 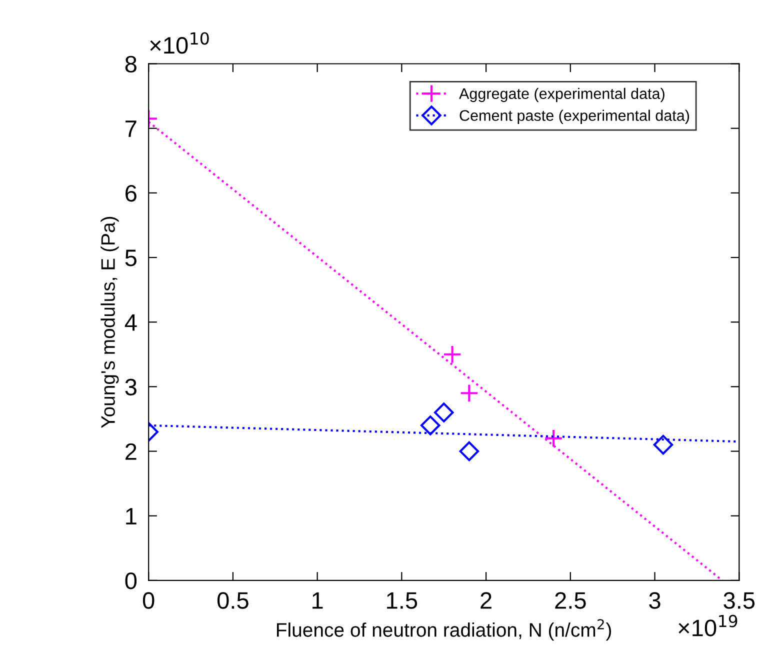 I want to click on y-tick-label: 1, so click(x=131, y=516).